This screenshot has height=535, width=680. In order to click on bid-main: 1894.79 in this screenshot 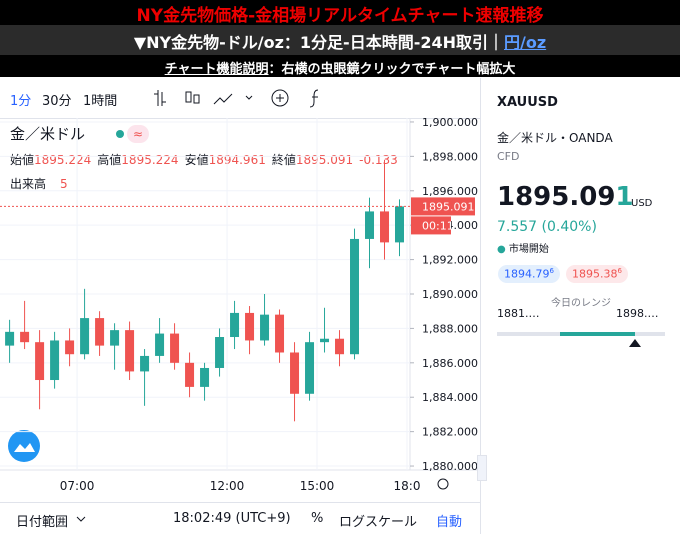, I will do `click(527, 274)`.